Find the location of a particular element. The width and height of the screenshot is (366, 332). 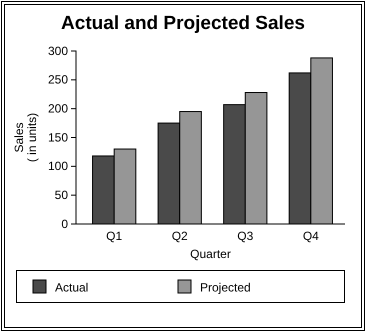

y-tick-label: 300 is located at coordinates (58, 51).